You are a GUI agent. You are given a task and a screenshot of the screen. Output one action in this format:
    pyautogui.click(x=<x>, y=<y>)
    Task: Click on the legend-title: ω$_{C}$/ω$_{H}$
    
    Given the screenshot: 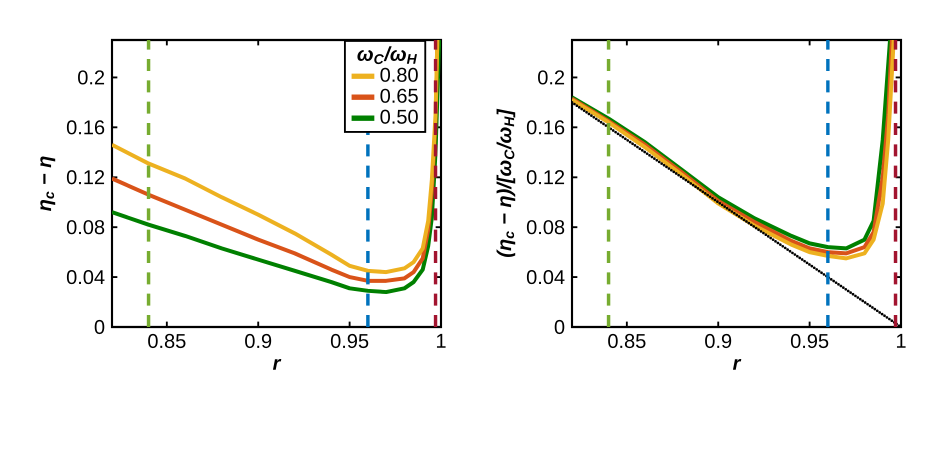 What is the action you would take?
    pyautogui.click(x=387, y=55)
    